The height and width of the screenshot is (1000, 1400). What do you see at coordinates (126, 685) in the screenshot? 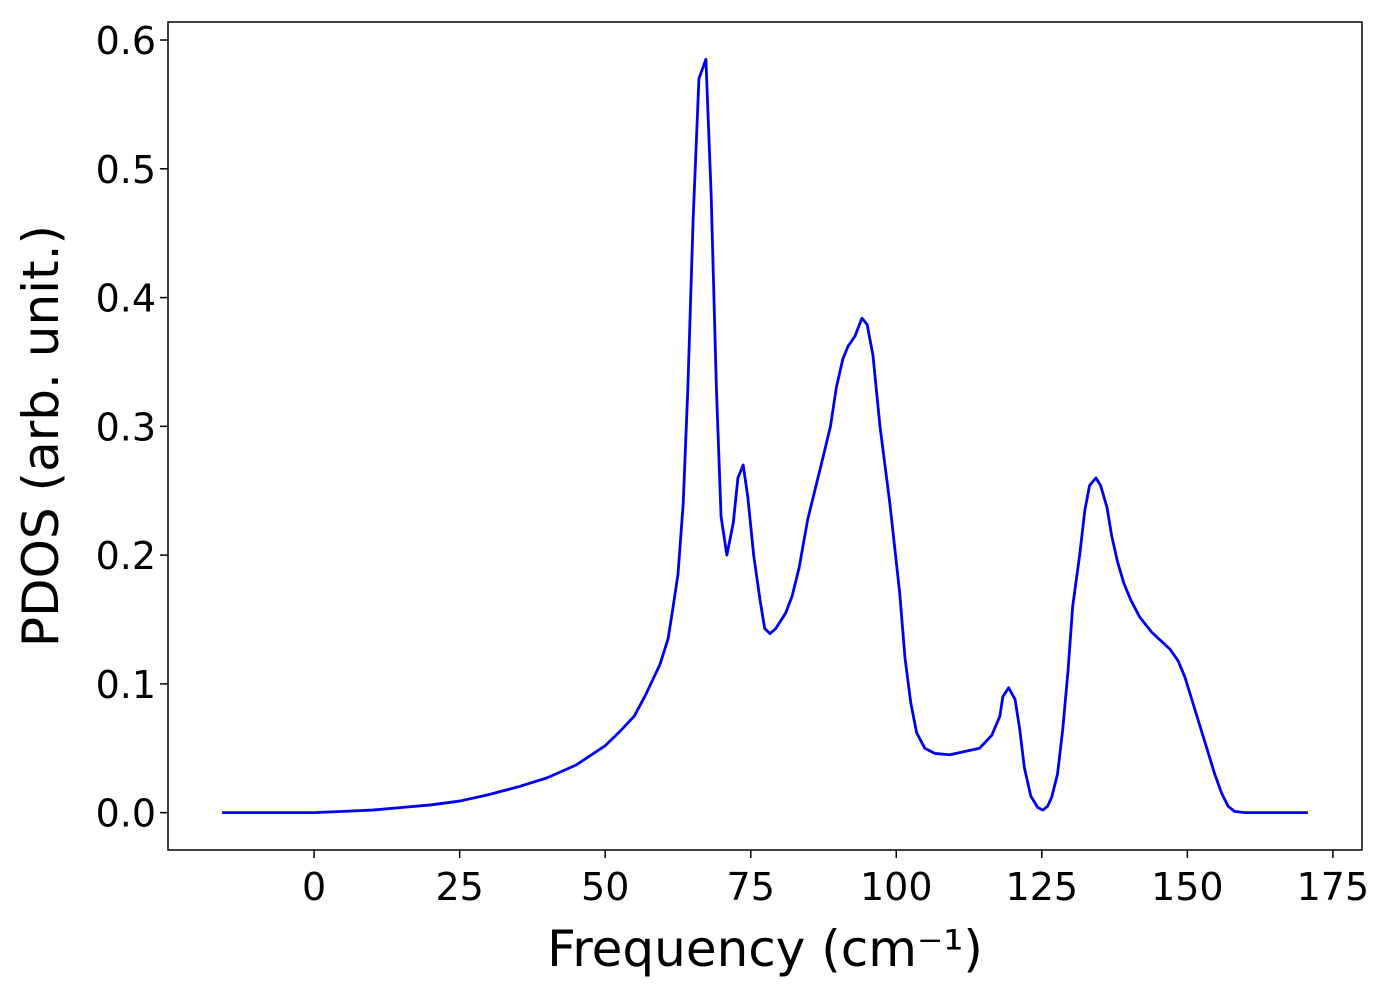
I see `y-tick-label: 0.1` at bounding box center [126, 685].